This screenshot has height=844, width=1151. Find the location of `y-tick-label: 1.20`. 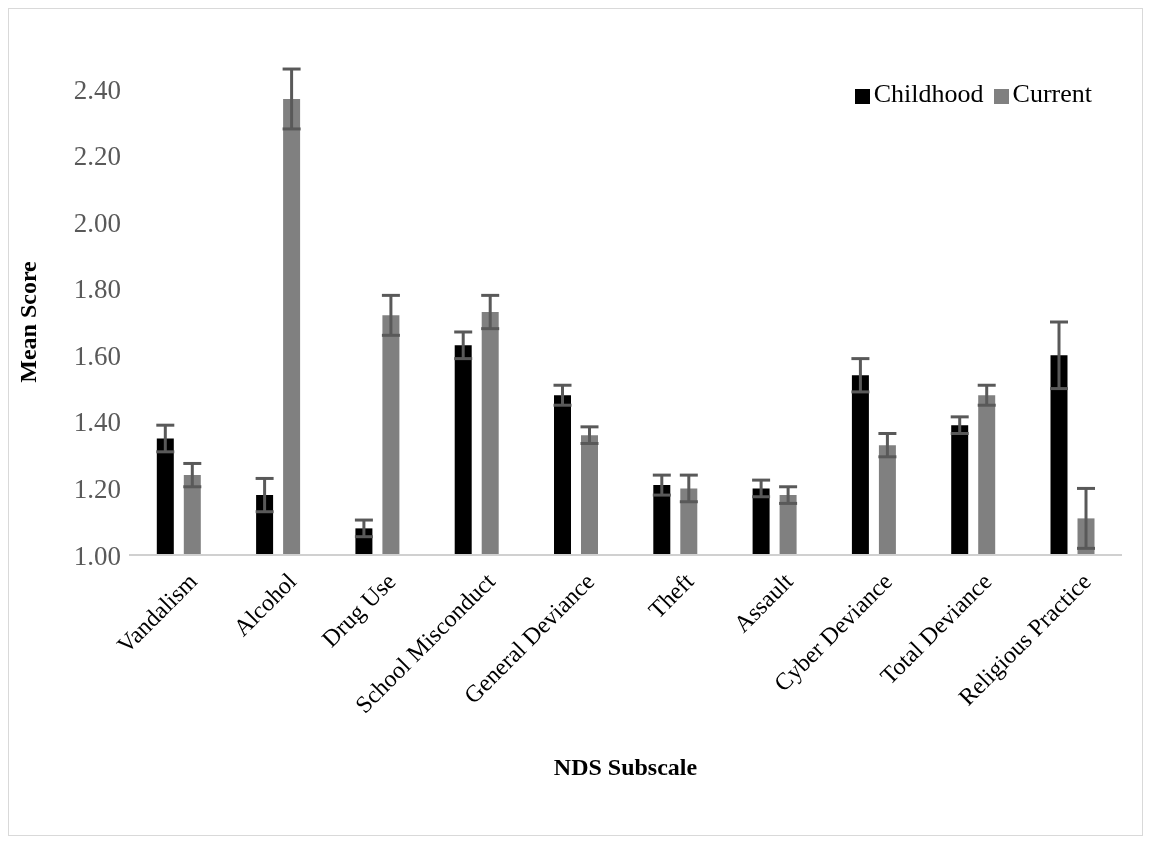

y-tick-label: 1.20 is located at coordinates (97, 489).